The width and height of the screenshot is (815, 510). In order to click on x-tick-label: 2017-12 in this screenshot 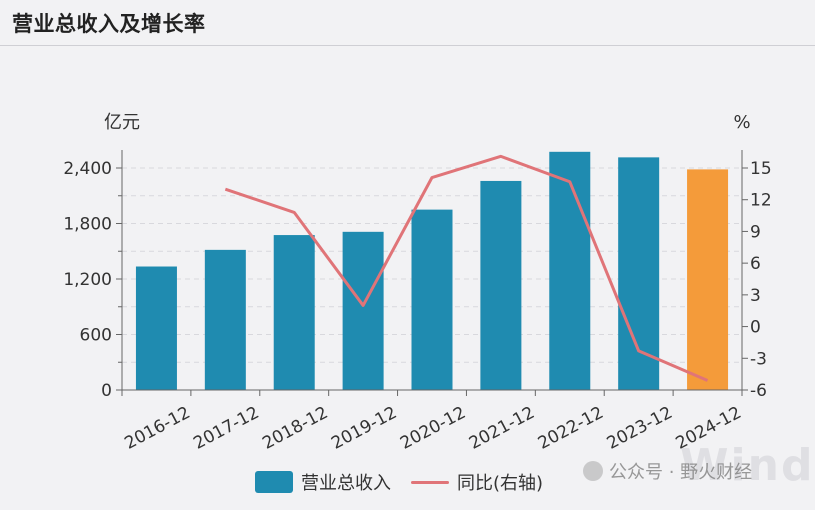, I will do `click(226, 428)`.